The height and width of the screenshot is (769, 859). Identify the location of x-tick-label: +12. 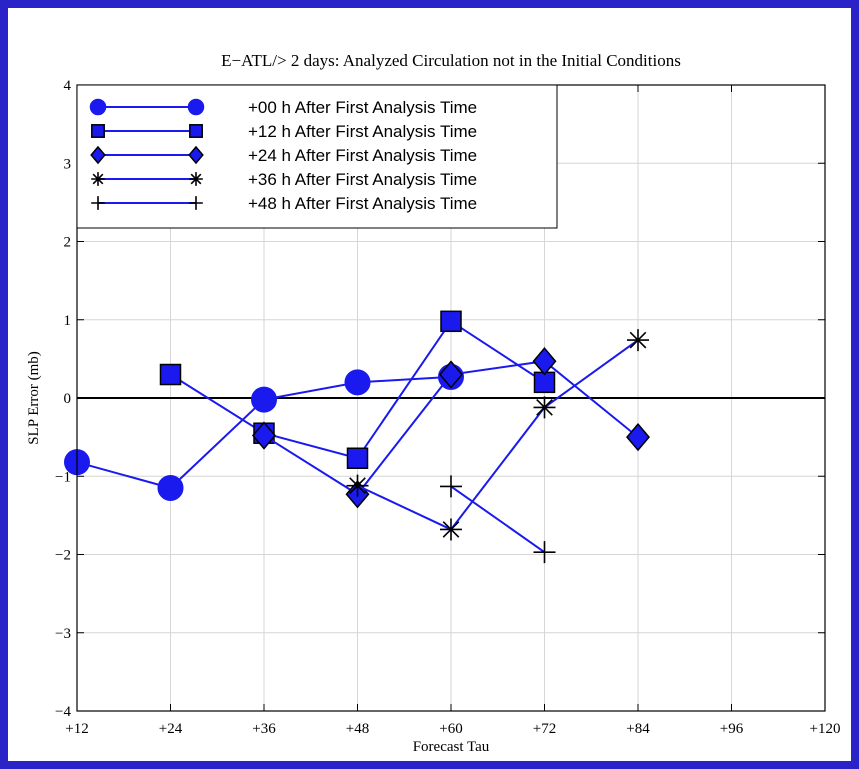
(76, 729).